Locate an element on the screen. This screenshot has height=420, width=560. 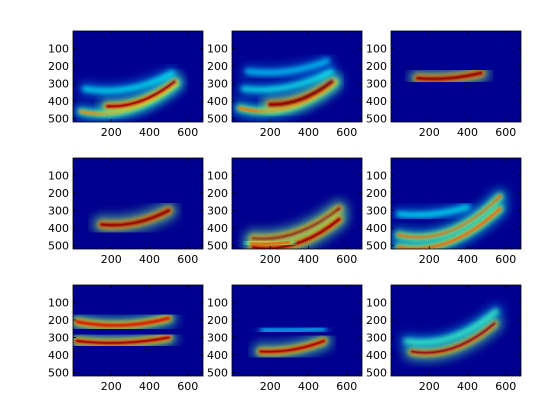
heatmap-panel-r1c3: 200 400 600 100 200 300 400 500 is located at coordinates (444, 84).